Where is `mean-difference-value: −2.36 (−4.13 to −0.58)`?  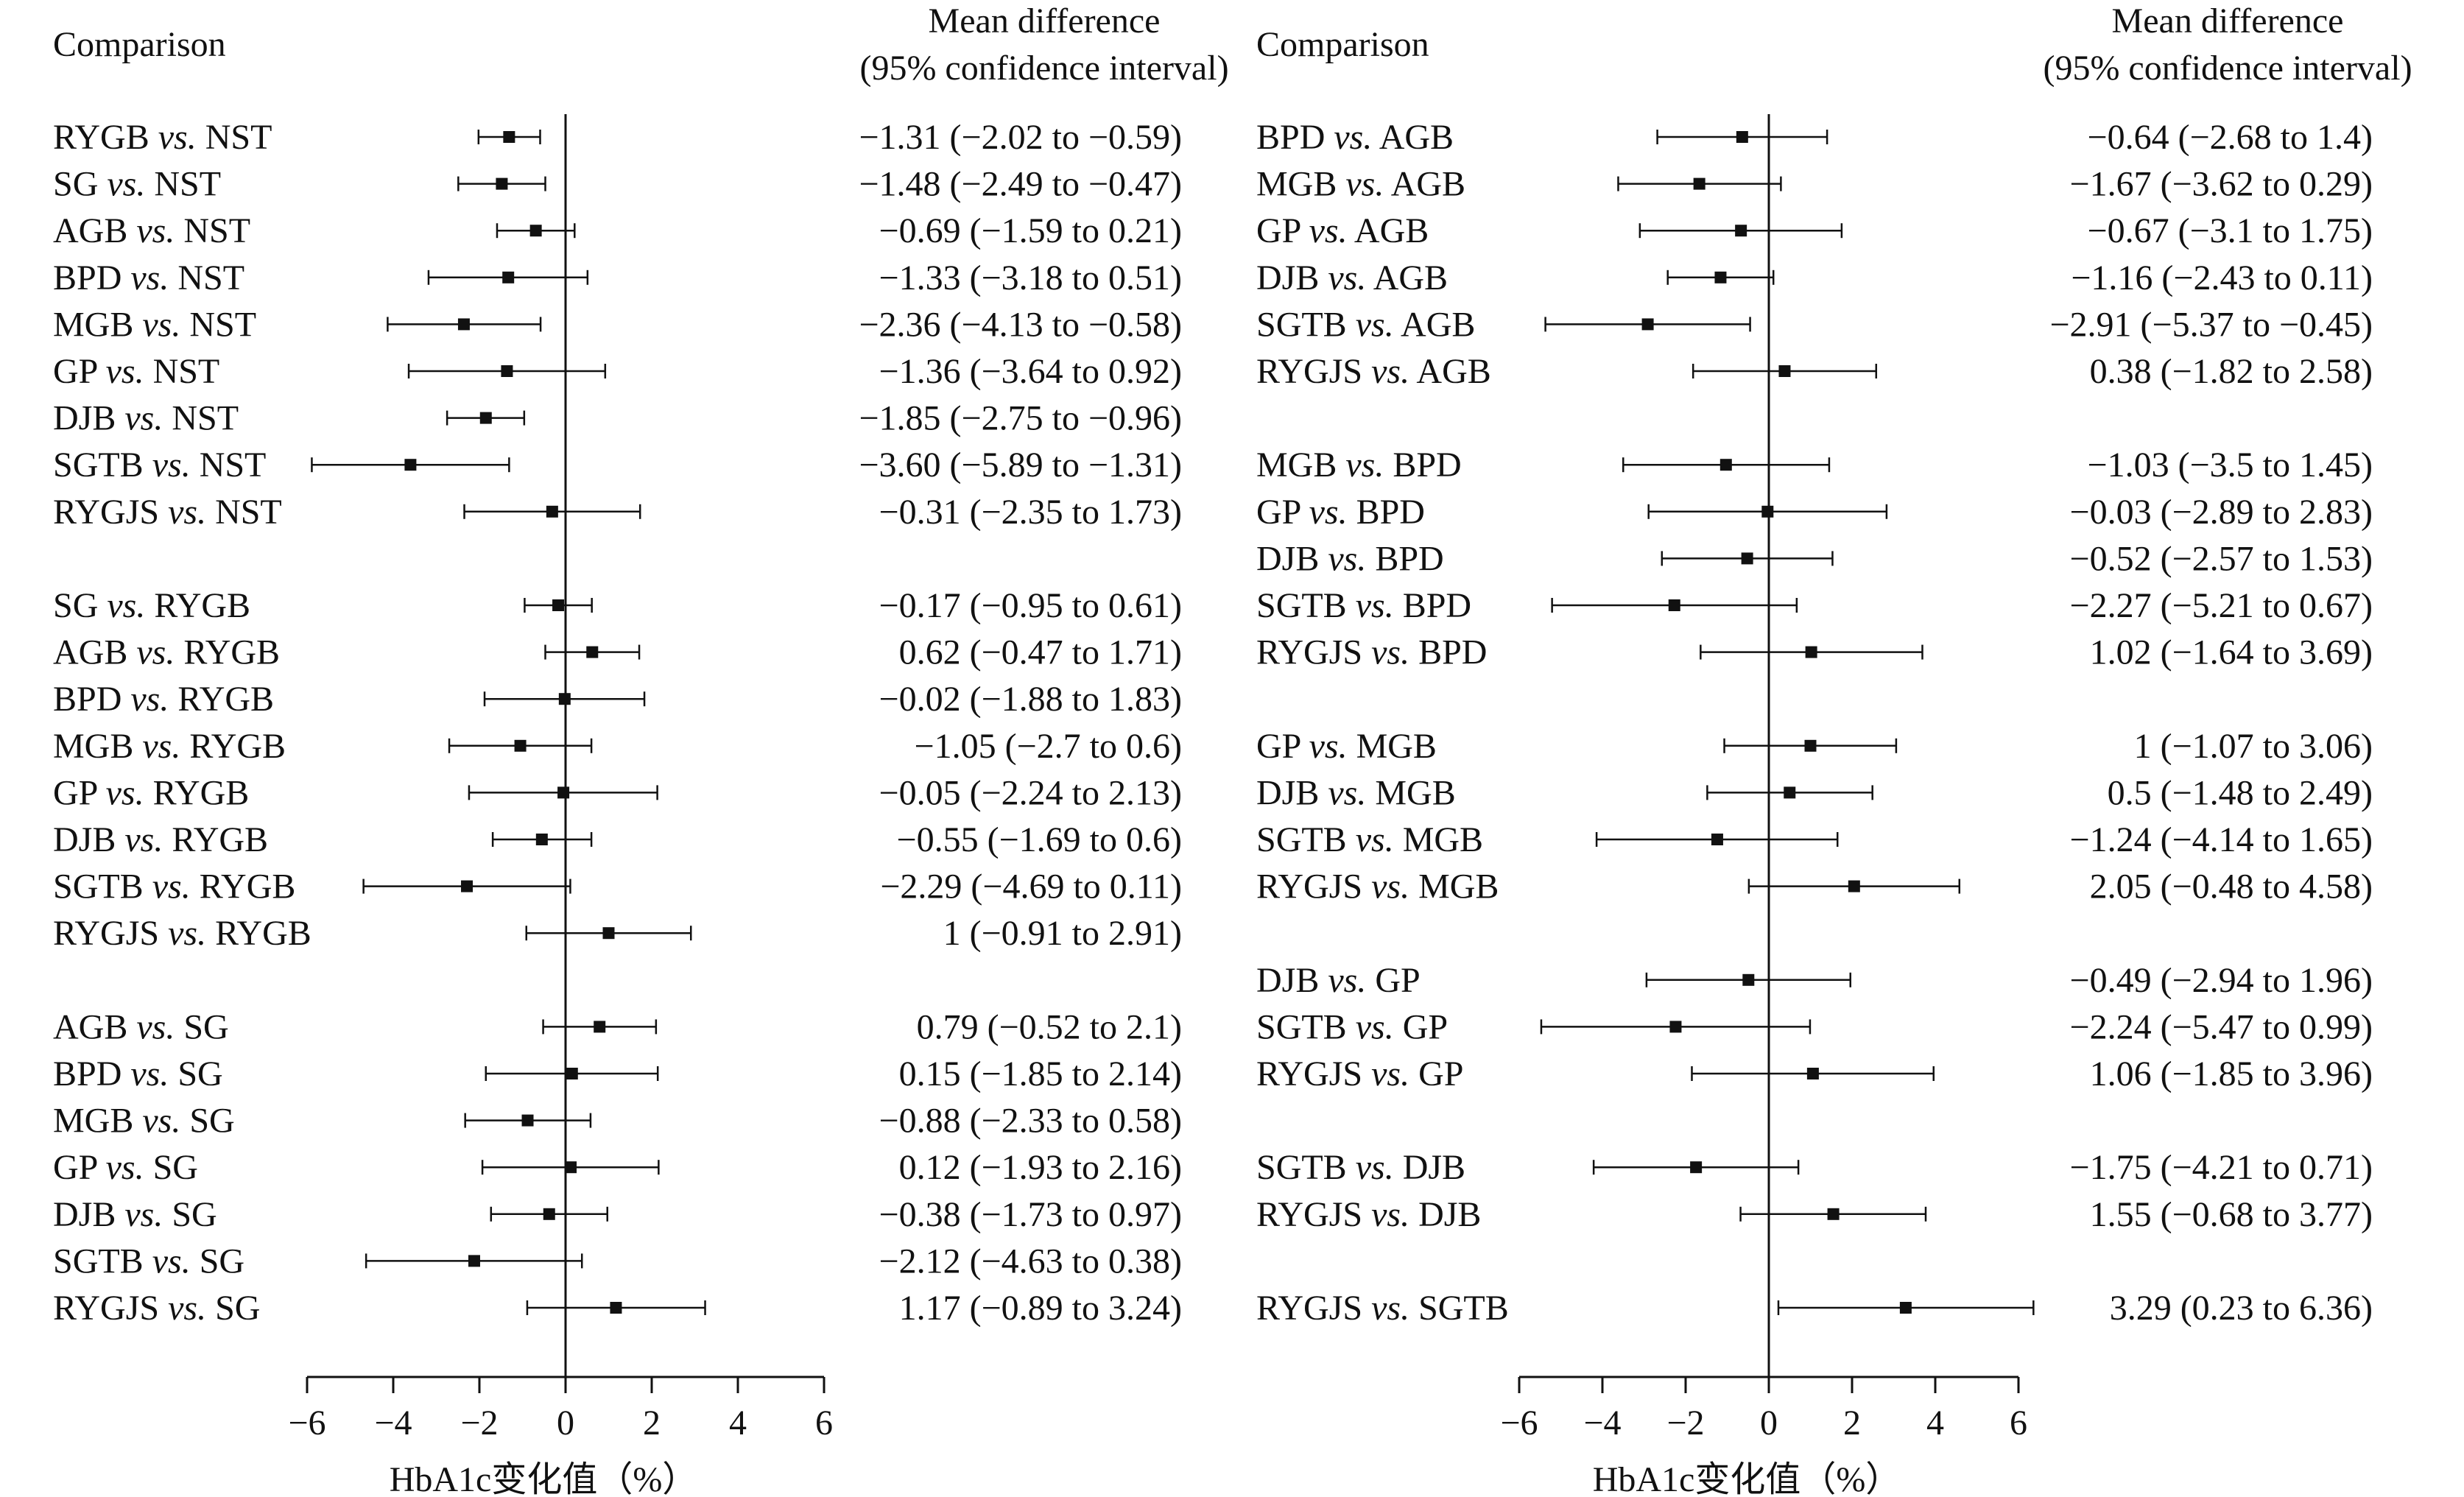
mean-difference-value: −2.36 (−4.13 to −0.58) is located at coordinates (1020, 324).